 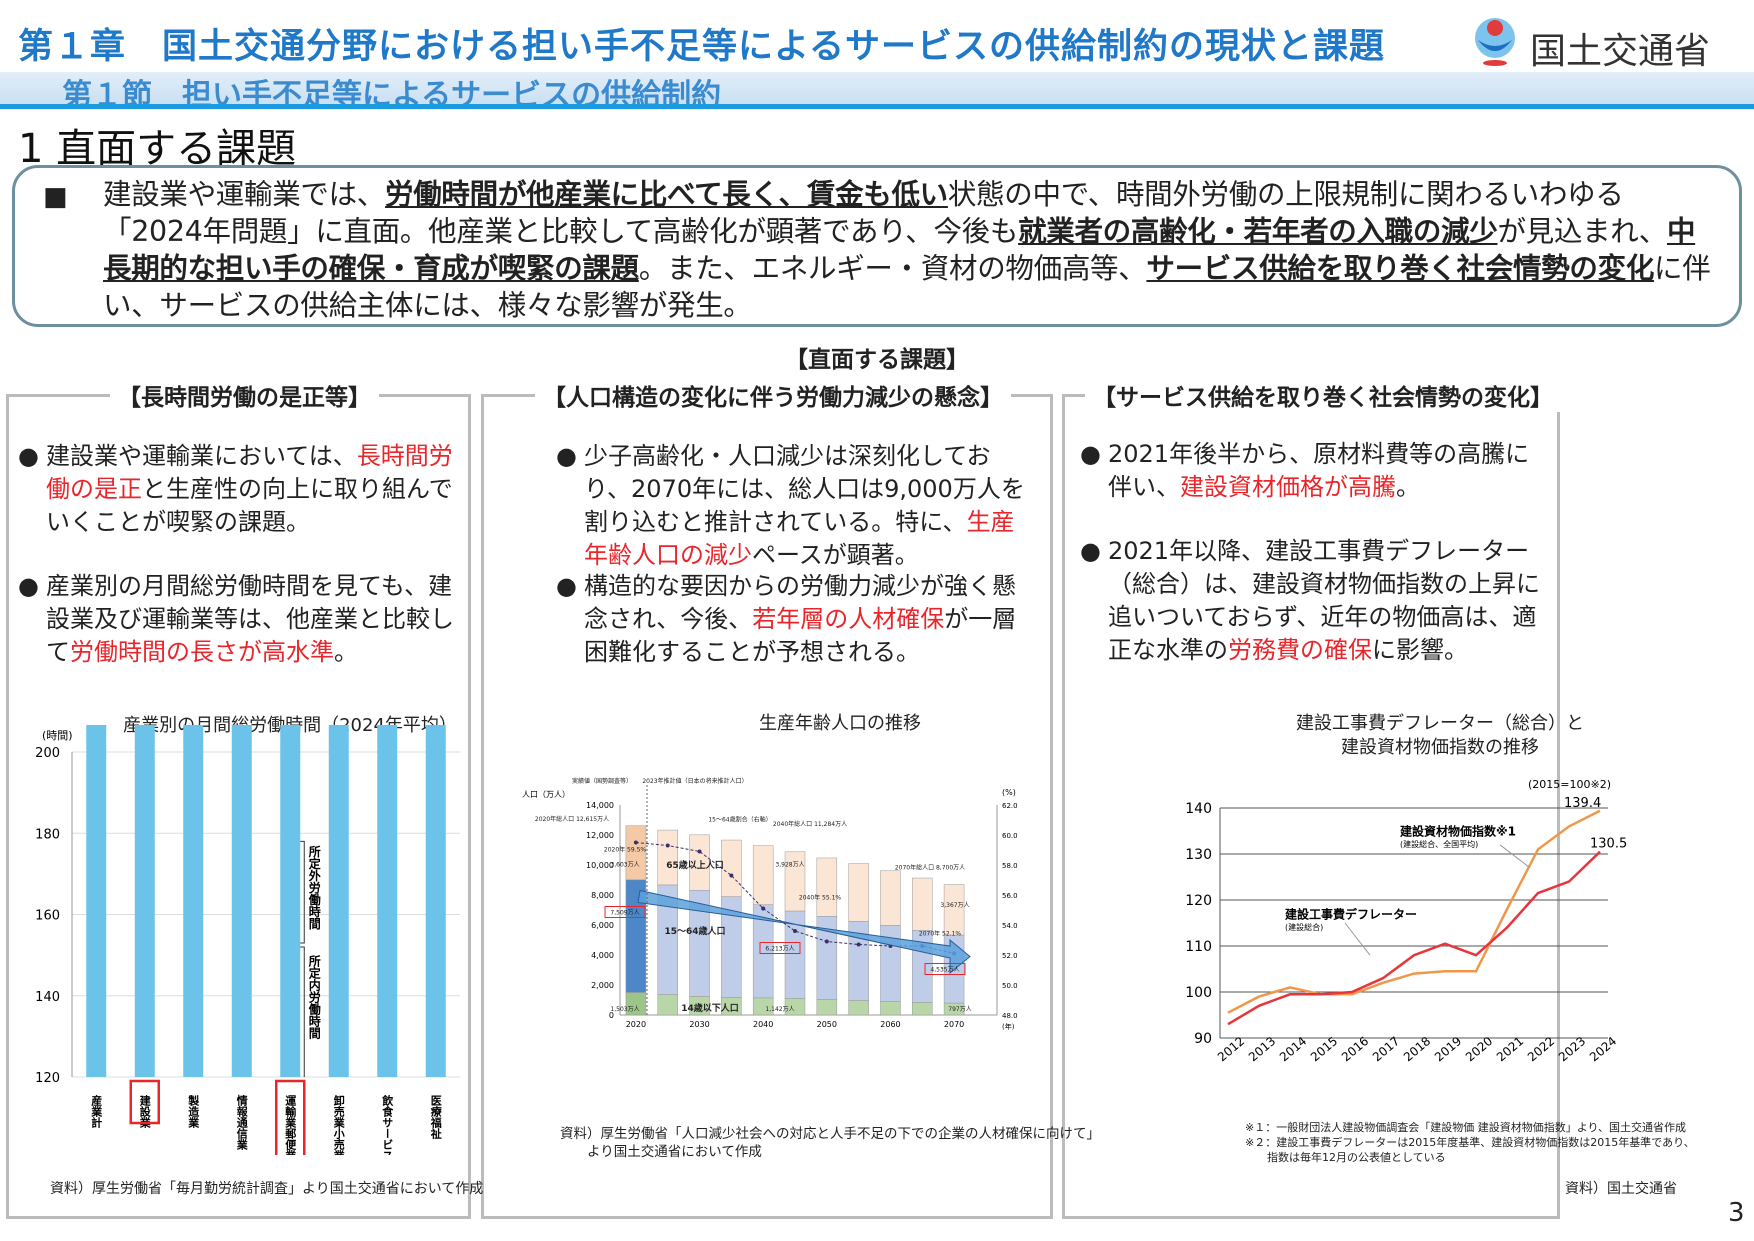 What do you see at coordinates (201, 456) in the screenshot?
I see `text-segment: 建設業や運輸業においては、` at bounding box center [201, 456].